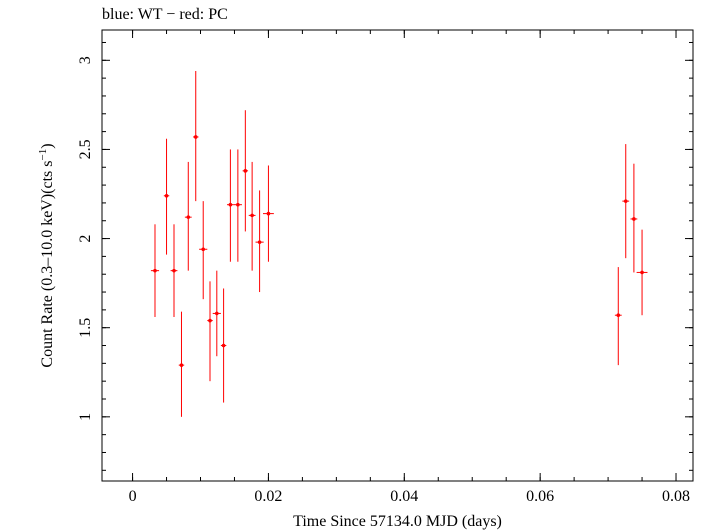  What do you see at coordinates (165, 14) in the screenshot?
I see `chart-title: blue: WT − red: PC` at bounding box center [165, 14].